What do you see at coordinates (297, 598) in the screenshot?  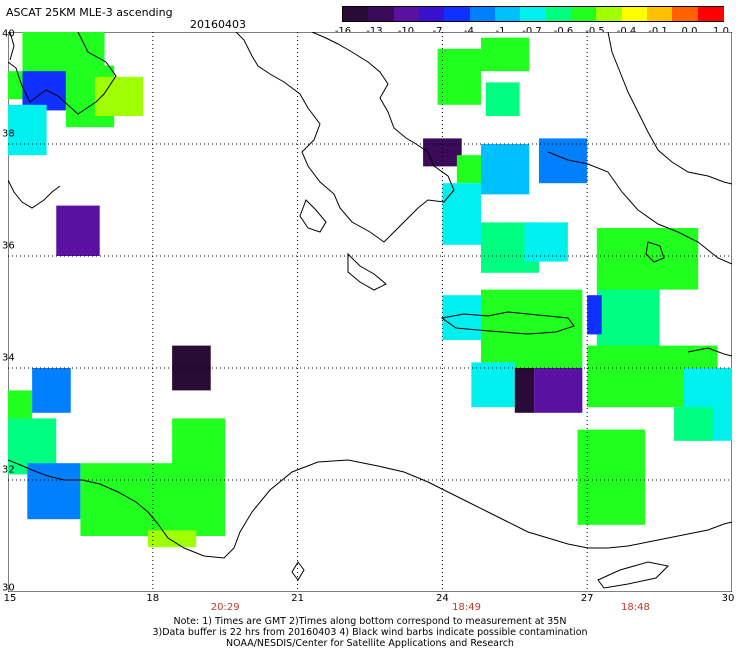 I see `lon-tick-label: 21` at bounding box center [297, 598].